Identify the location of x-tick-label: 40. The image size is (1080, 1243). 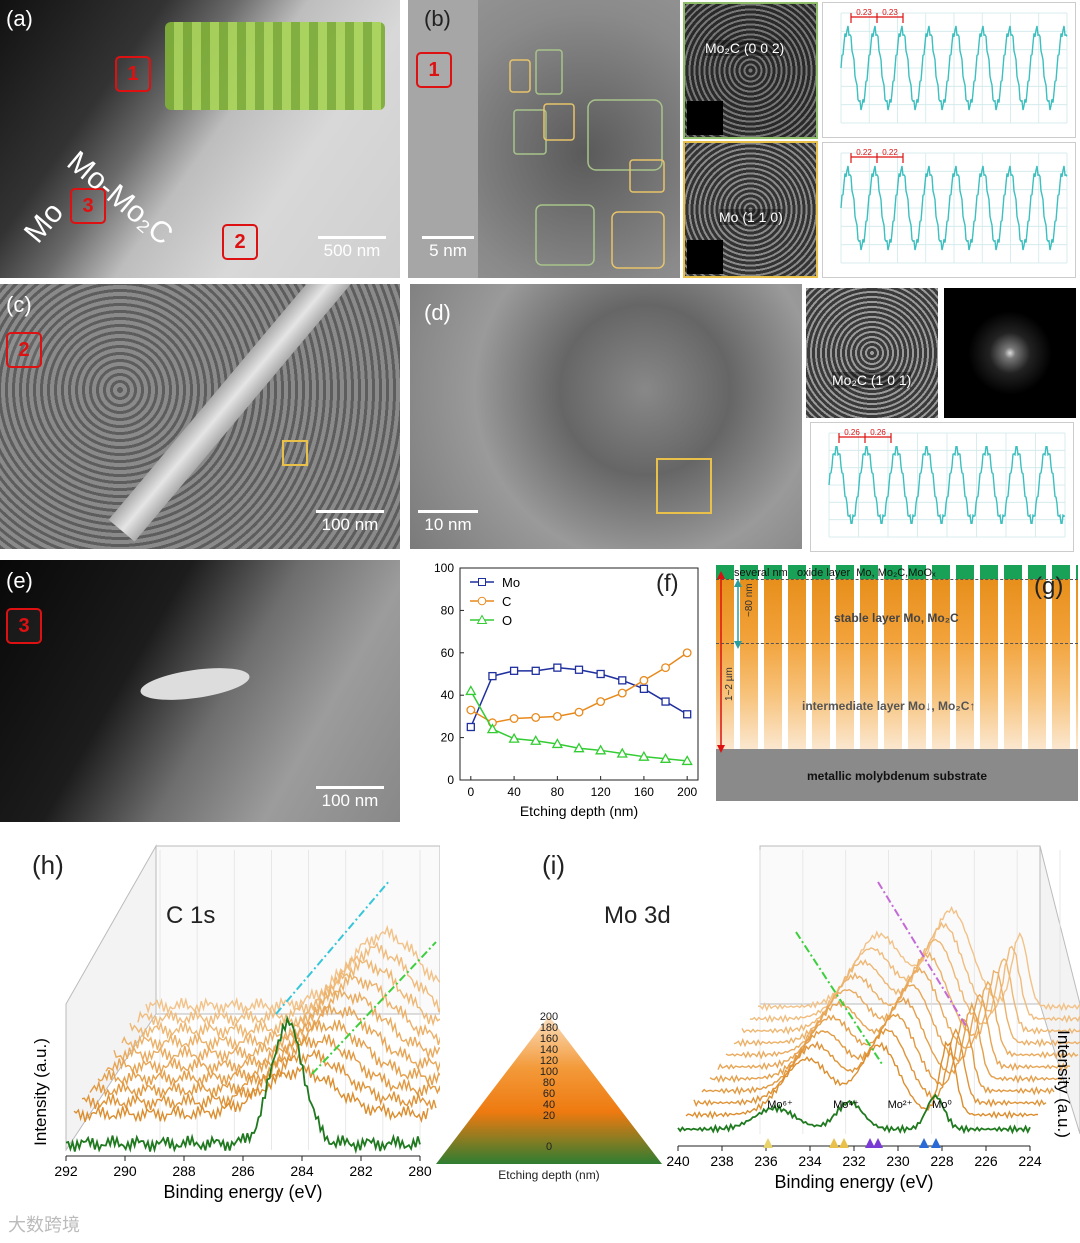
(514, 792).